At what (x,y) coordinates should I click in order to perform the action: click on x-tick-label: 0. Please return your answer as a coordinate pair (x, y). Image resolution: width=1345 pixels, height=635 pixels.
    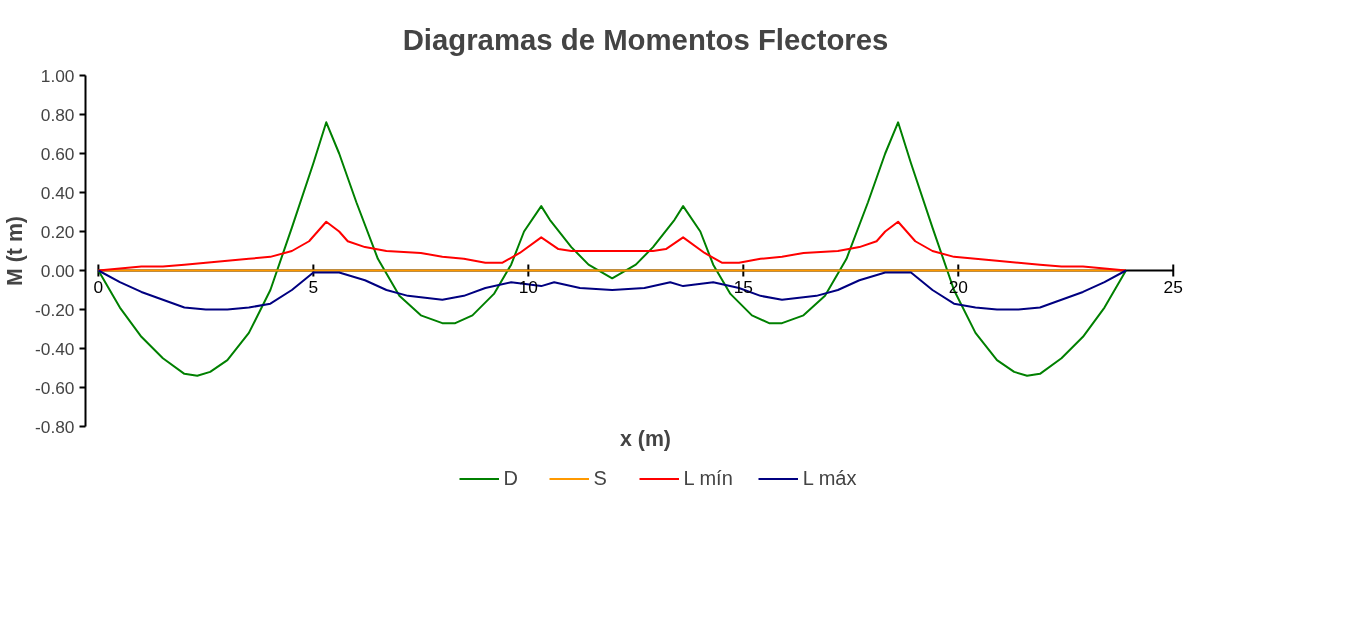
    Looking at the image, I should click on (98, 286).